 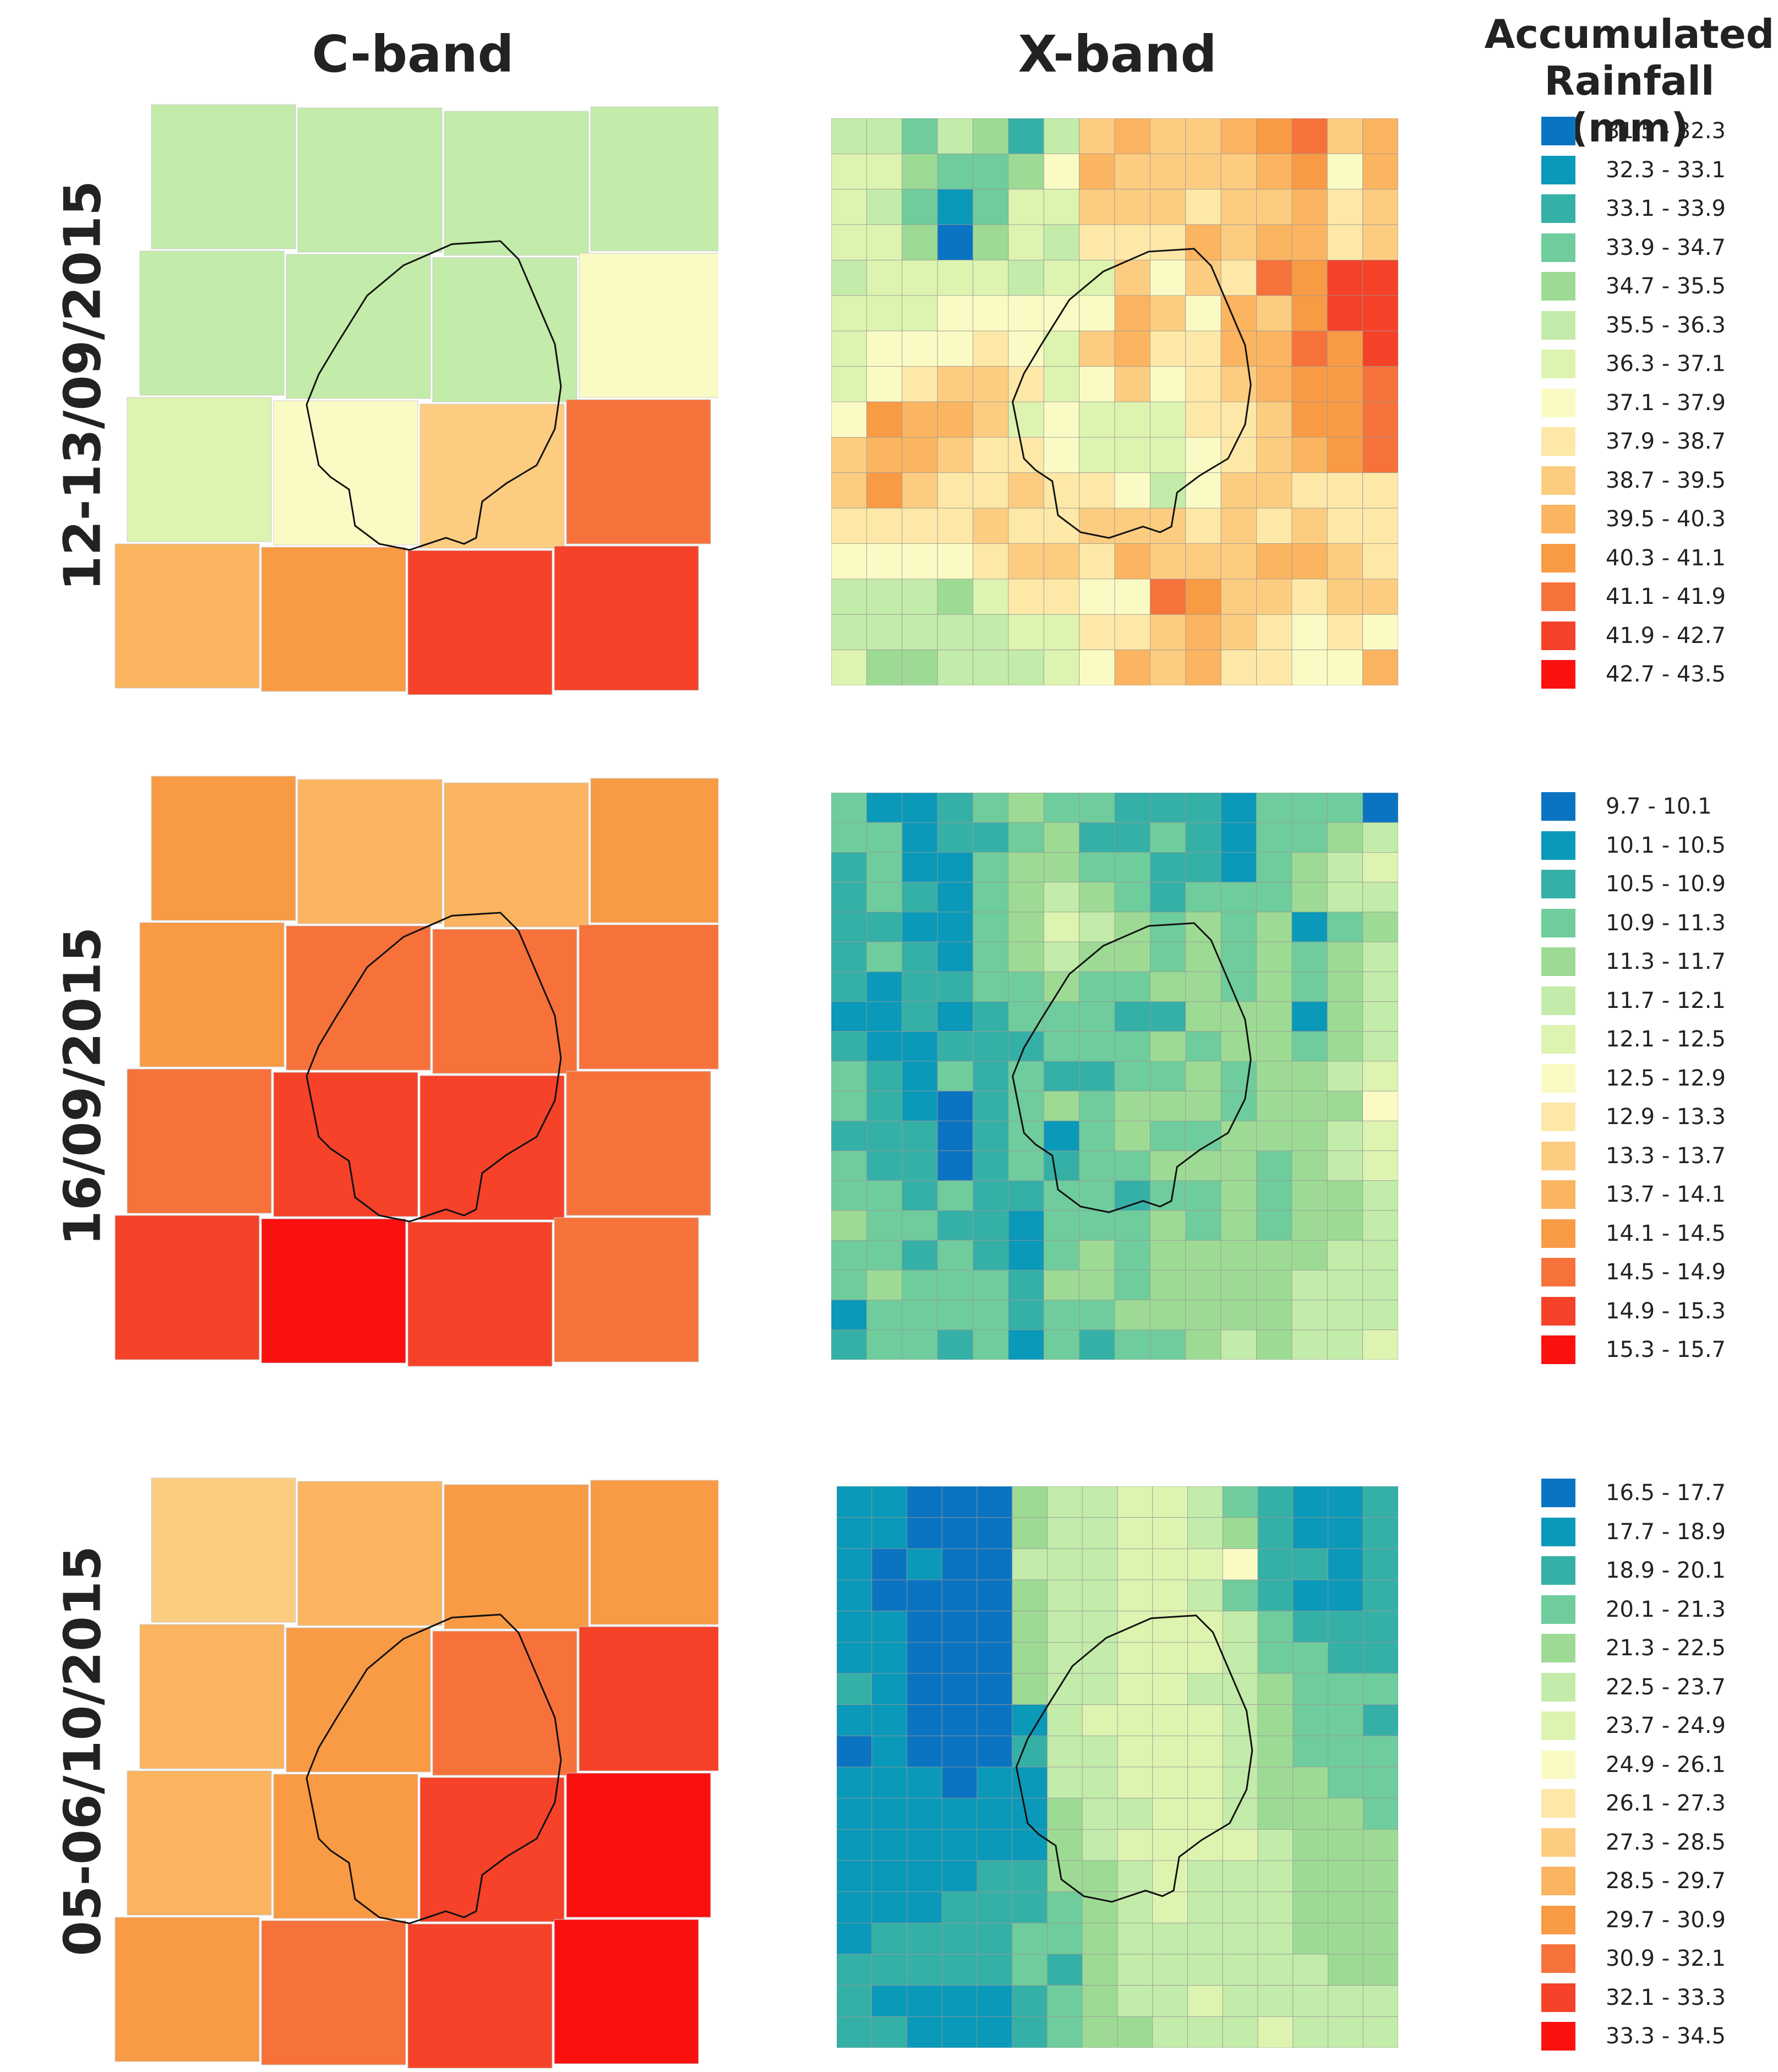 I want to click on legend-label: 12.9 - 13.3, so click(x=1666, y=1117).